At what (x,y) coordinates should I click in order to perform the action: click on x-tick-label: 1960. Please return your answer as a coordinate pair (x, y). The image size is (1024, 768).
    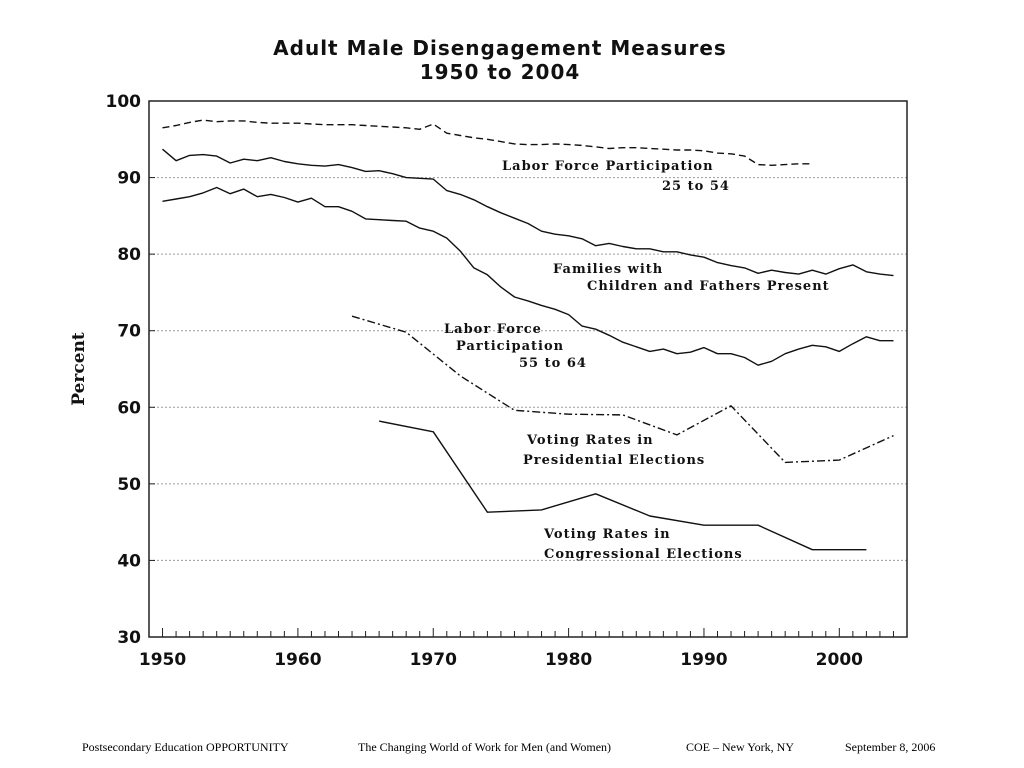
    Looking at the image, I should click on (297, 660).